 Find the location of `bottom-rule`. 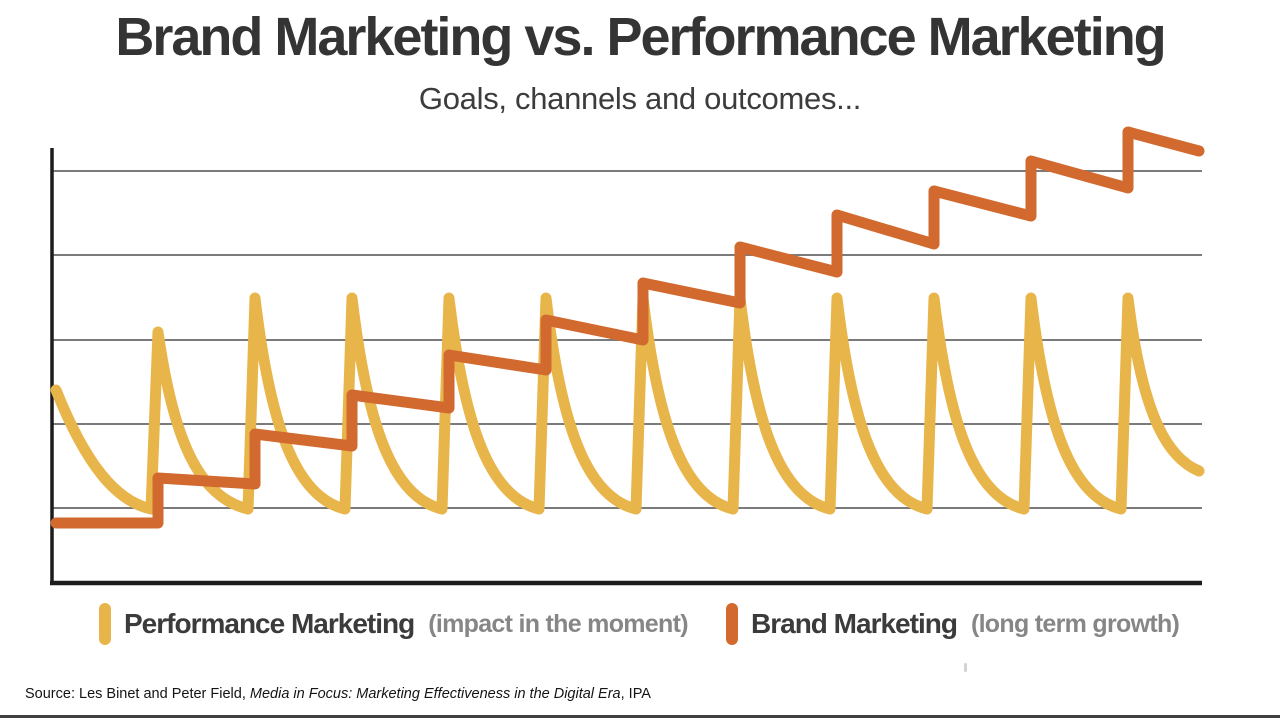

bottom-rule is located at coordinates (640, 716).